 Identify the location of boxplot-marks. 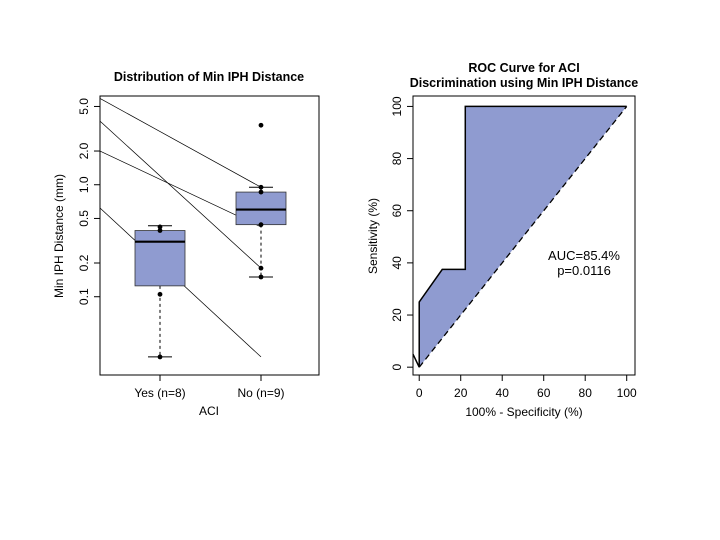
(193, 229).